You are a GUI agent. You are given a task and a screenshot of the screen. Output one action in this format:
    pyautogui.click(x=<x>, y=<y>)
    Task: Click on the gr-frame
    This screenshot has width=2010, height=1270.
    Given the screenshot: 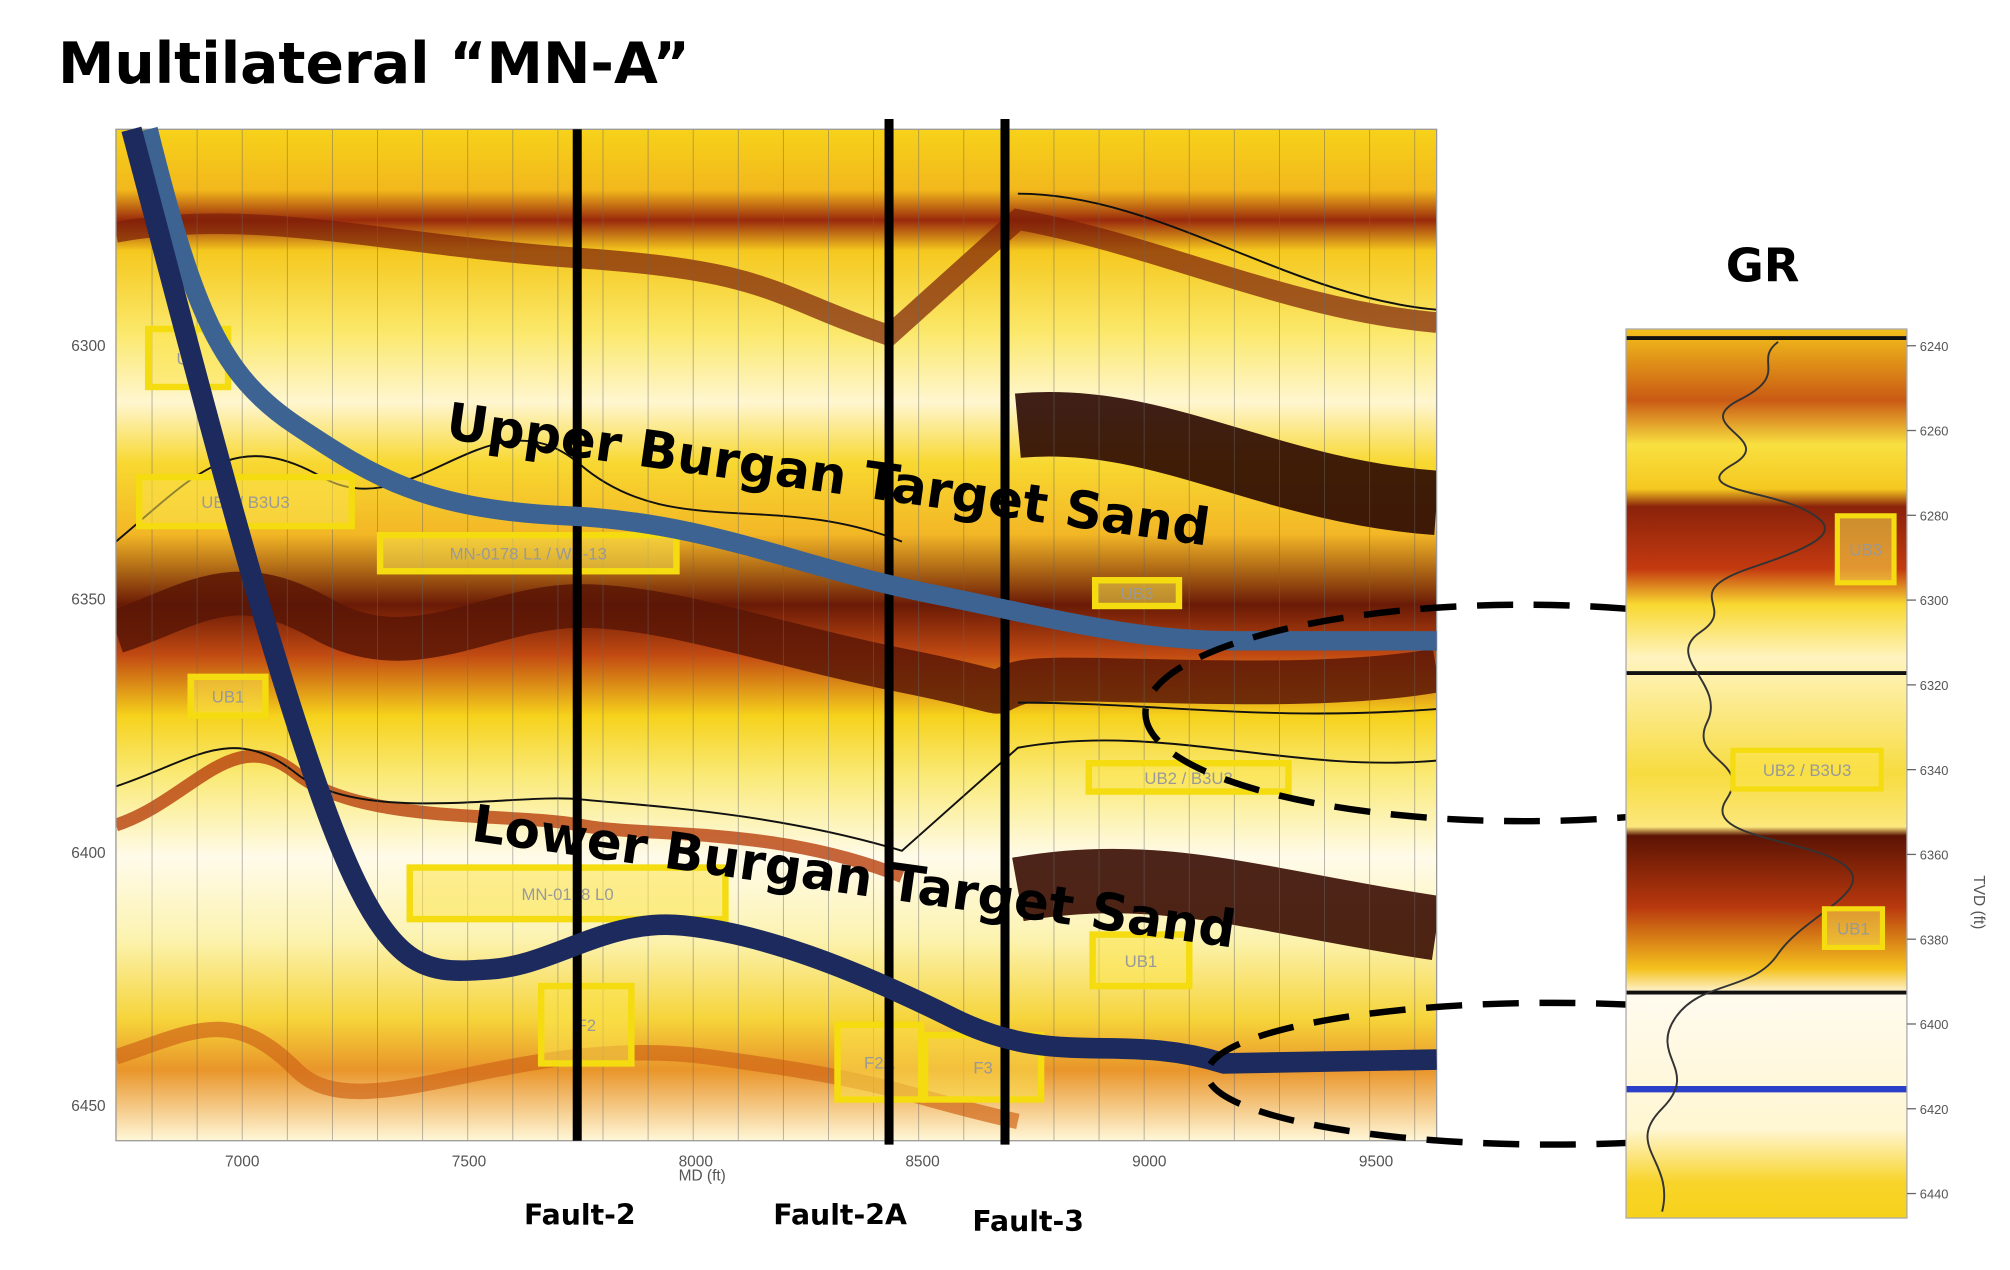 What is the action you would take?
    pyautogui.click(x=1766, y=773)
    